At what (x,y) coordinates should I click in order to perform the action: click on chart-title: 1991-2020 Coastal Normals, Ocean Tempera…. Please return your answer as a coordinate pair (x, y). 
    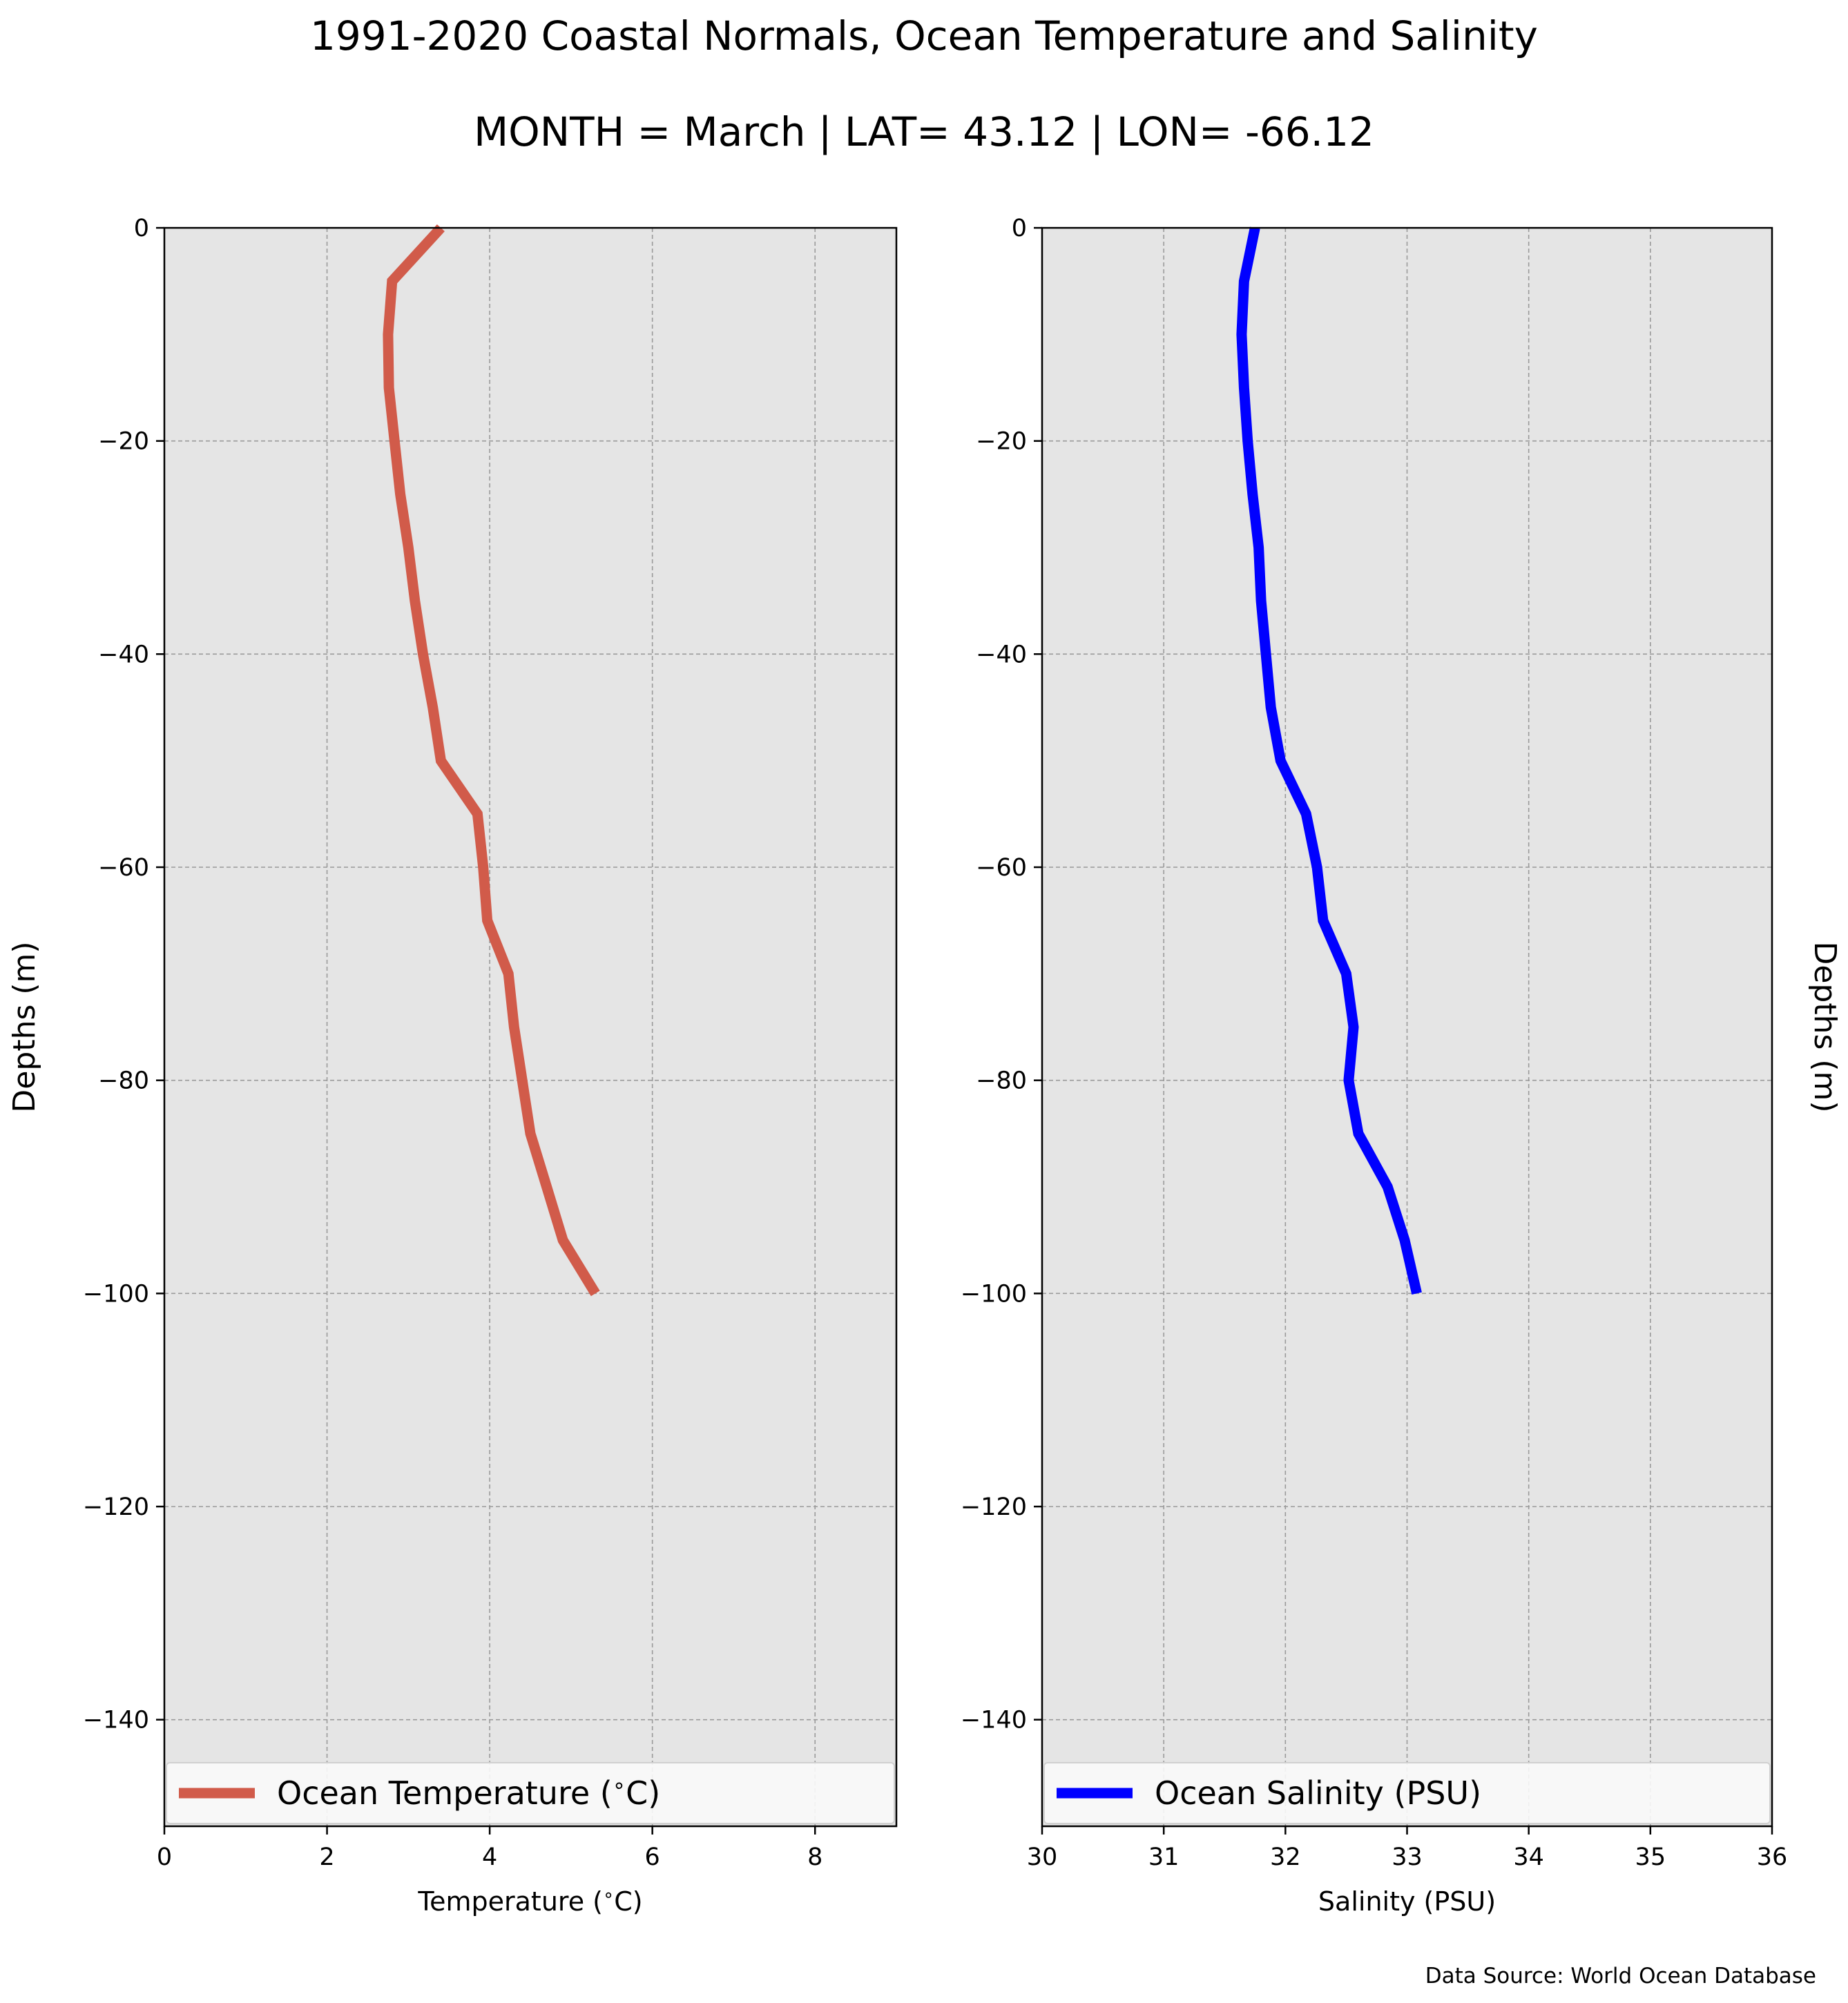
    Looking at the image, I should click on (924, 35).